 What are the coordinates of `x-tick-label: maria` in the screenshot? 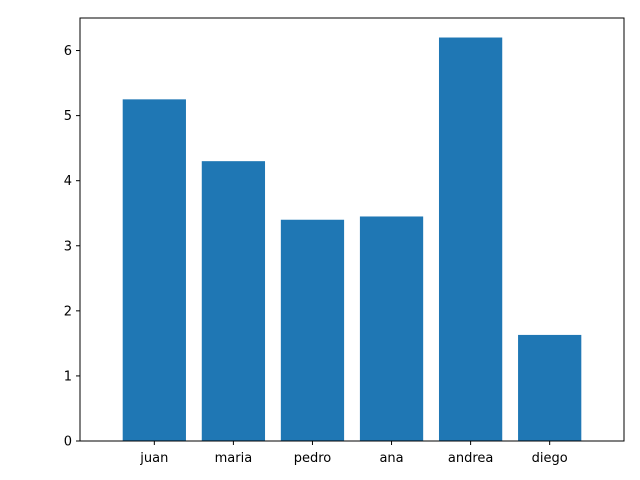 It's located at (234, 458).